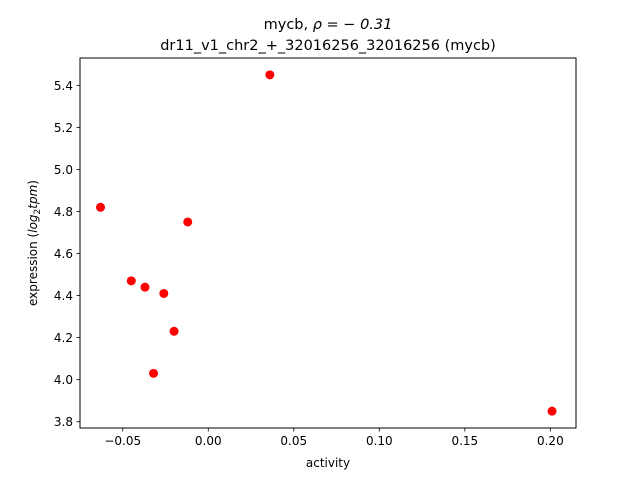 The height and width of the screenshot is (480, 640). What do you see at coordinates (328, 46) in the screenshot?
I see `chart-title-line2: dr11_v1_chr2_+_32016256_32016256 (mycb)` at bounding box center [328, 46].